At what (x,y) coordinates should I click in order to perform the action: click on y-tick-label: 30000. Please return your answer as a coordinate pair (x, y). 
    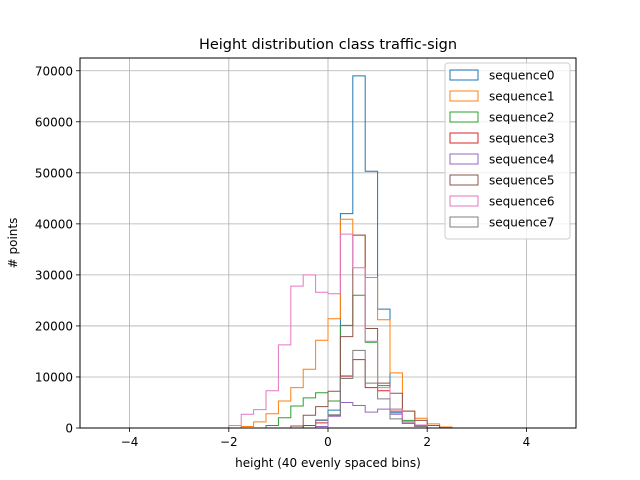
    Looking at the image, I should click on (54, 275).